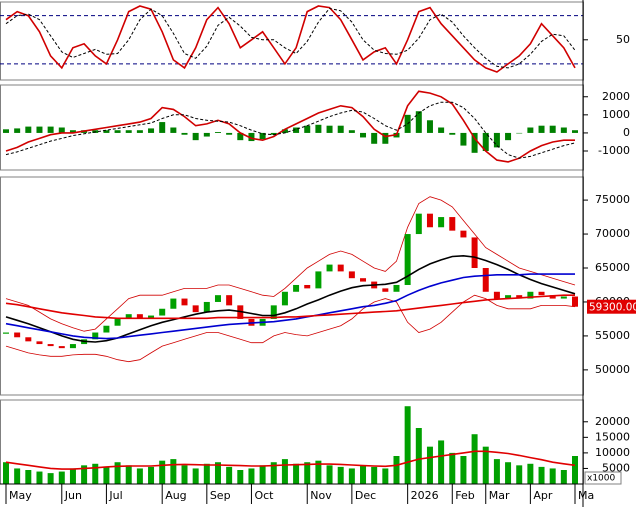  I want to click on y-tick-label: 1000, so click(616, 114).